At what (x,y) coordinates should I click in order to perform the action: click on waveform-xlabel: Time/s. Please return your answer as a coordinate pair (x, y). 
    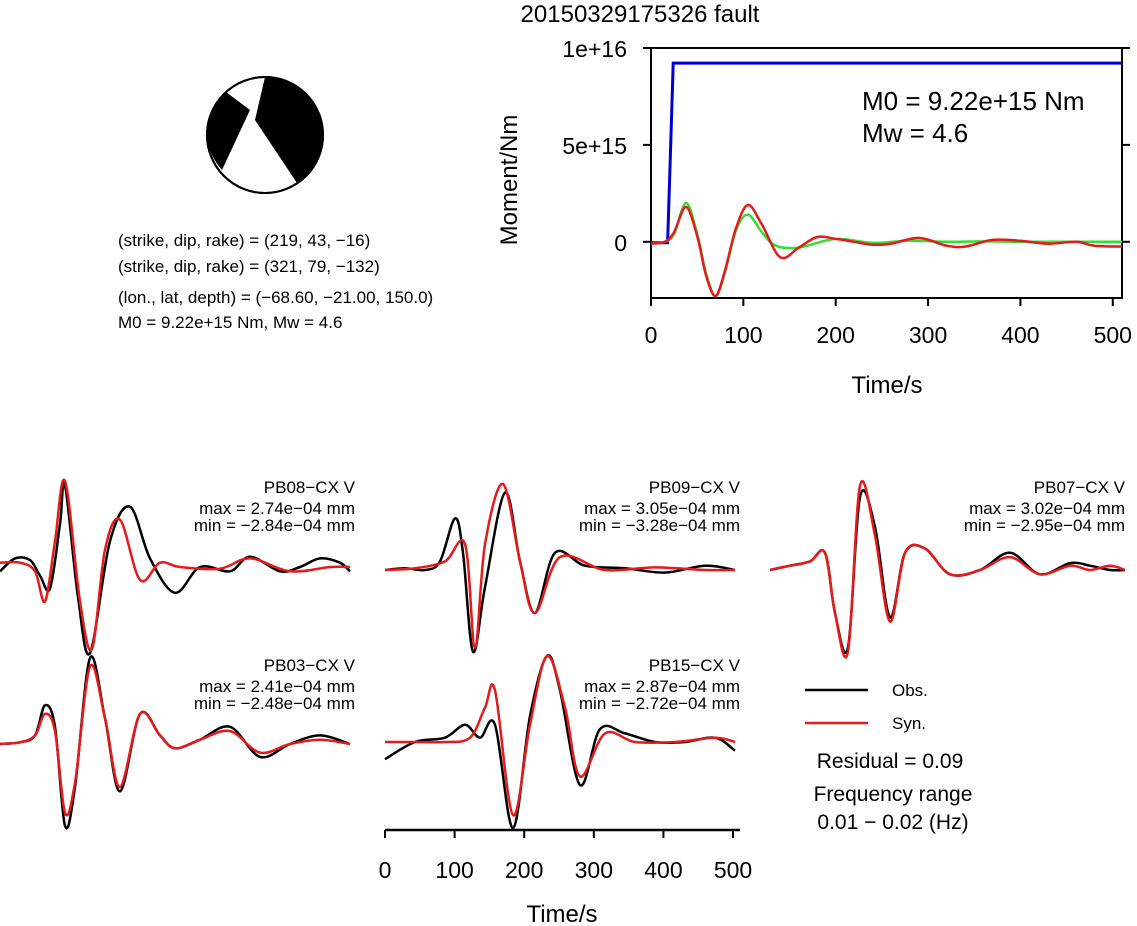
    Looking at the image, I should click on (561, 913).